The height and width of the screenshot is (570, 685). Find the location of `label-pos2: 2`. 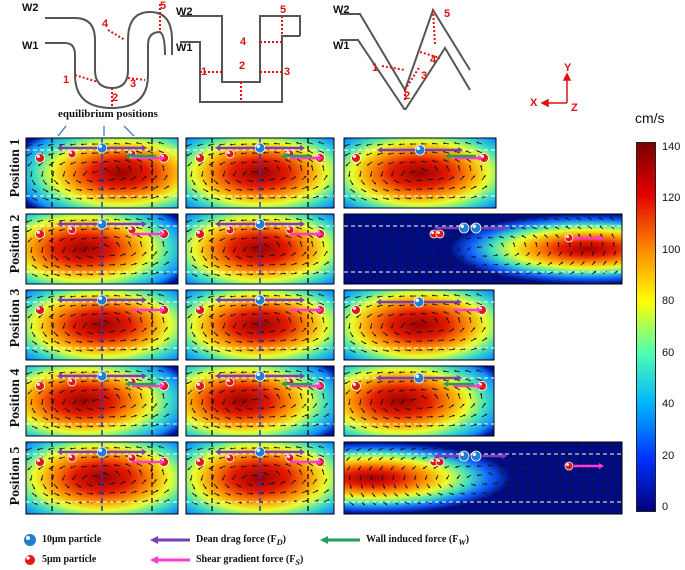

label-pos2: 2 is located at coordinates (407, 96).